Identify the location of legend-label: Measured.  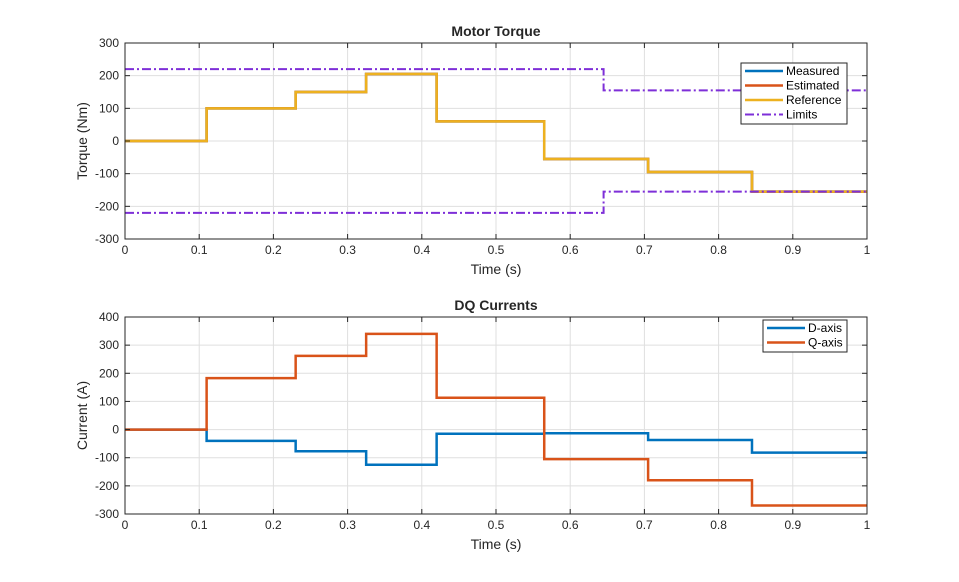
(812, 71).